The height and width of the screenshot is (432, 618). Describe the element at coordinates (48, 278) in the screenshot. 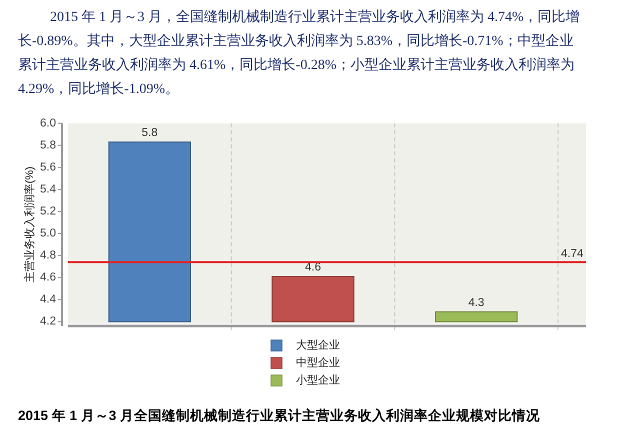

I see `y-tick-label: 4.6` at that location.